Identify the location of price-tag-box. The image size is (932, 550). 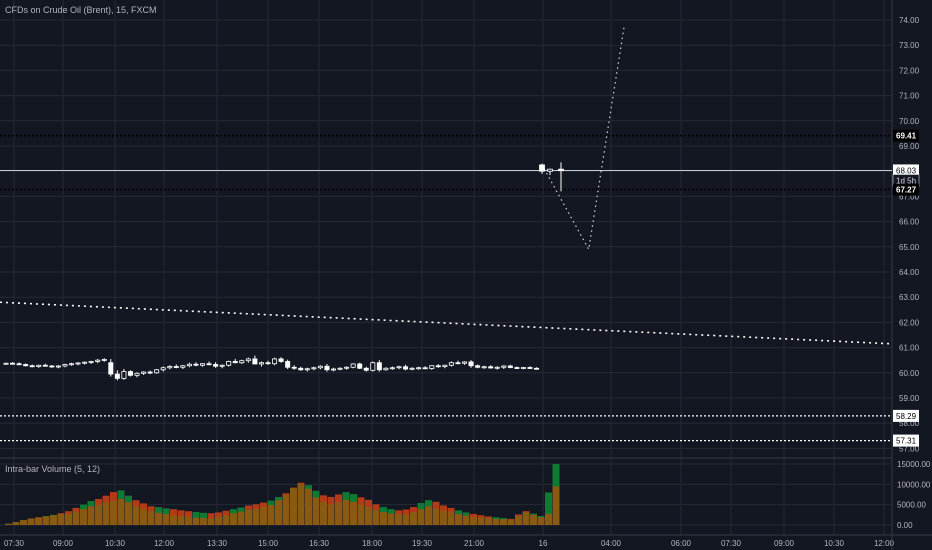
(906, 135).